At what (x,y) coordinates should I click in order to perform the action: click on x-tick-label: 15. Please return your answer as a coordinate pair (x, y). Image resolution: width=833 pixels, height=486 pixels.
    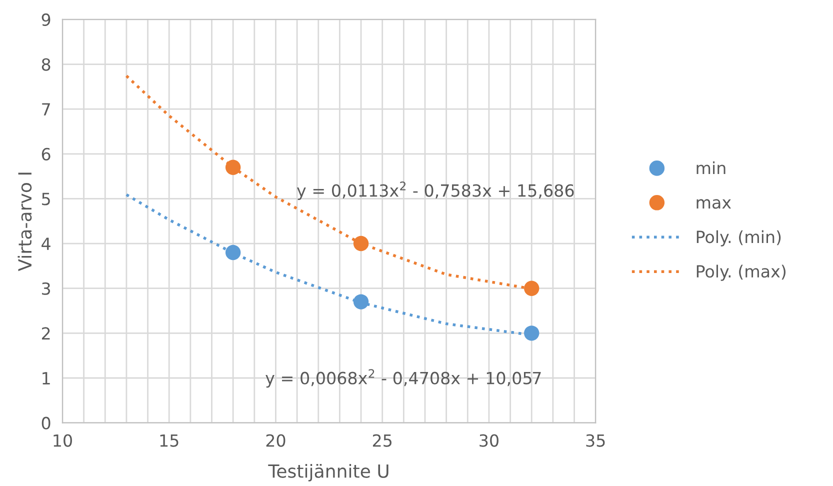
    Looking at the image, I should click on (169, 440).